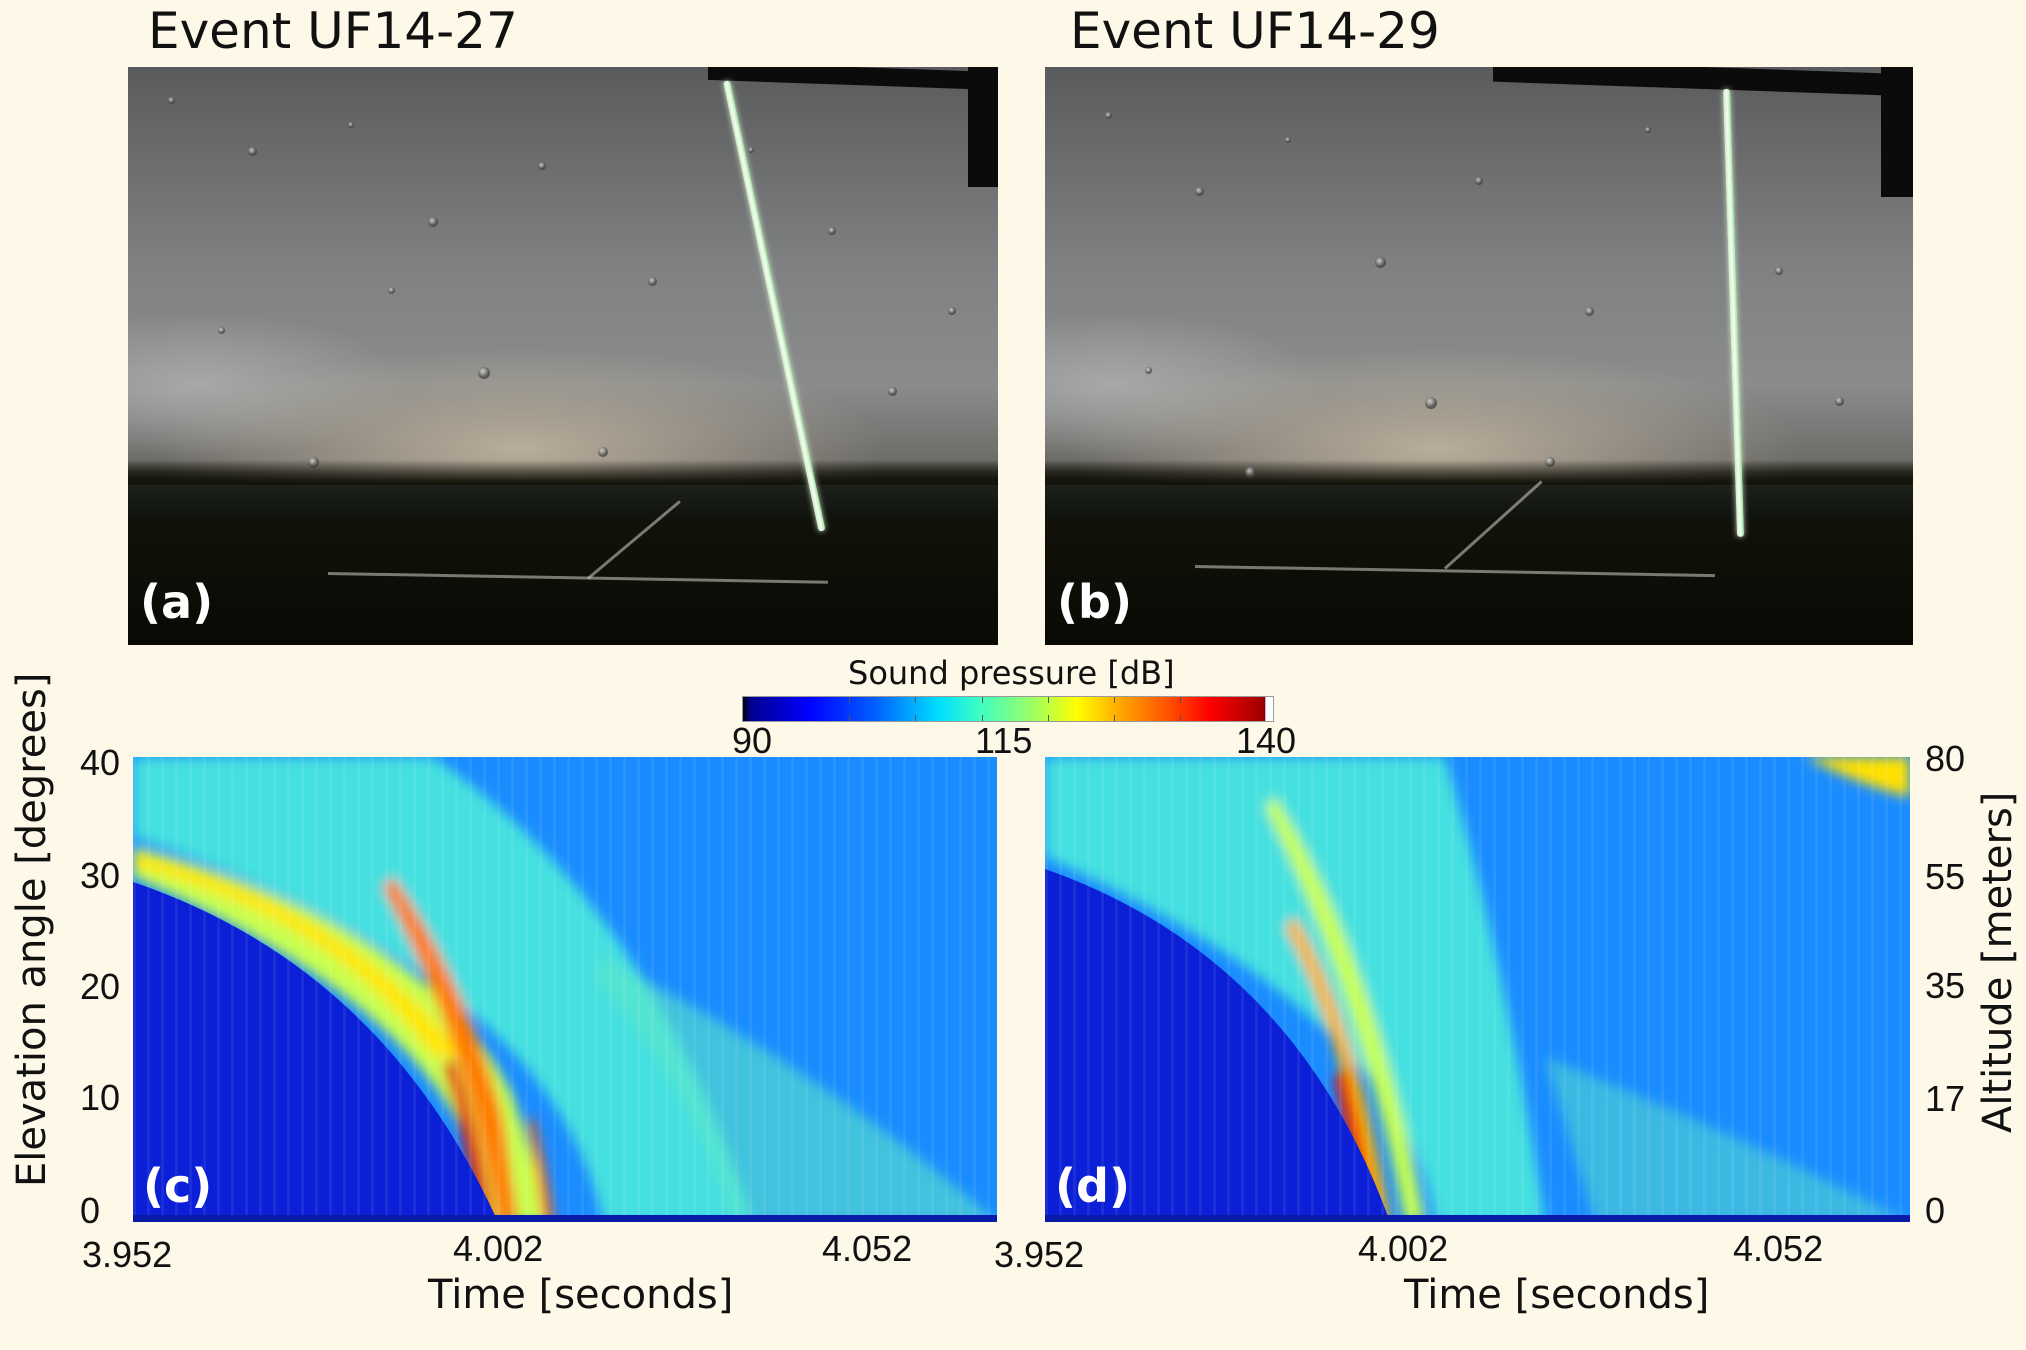 Image resolution: width=2026 pixels, height=1350 pixels. I want to click on colorbar-max-label: 140, so click(1266, 740).